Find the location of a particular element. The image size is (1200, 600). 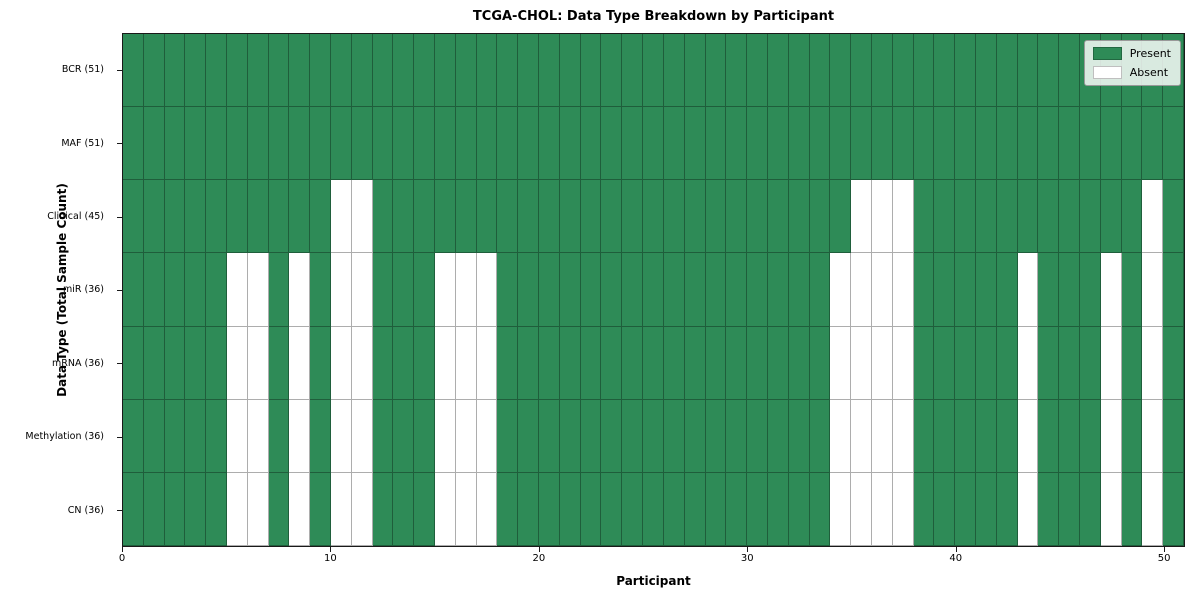

absent-swatch is located at coordinates (1107, 72).